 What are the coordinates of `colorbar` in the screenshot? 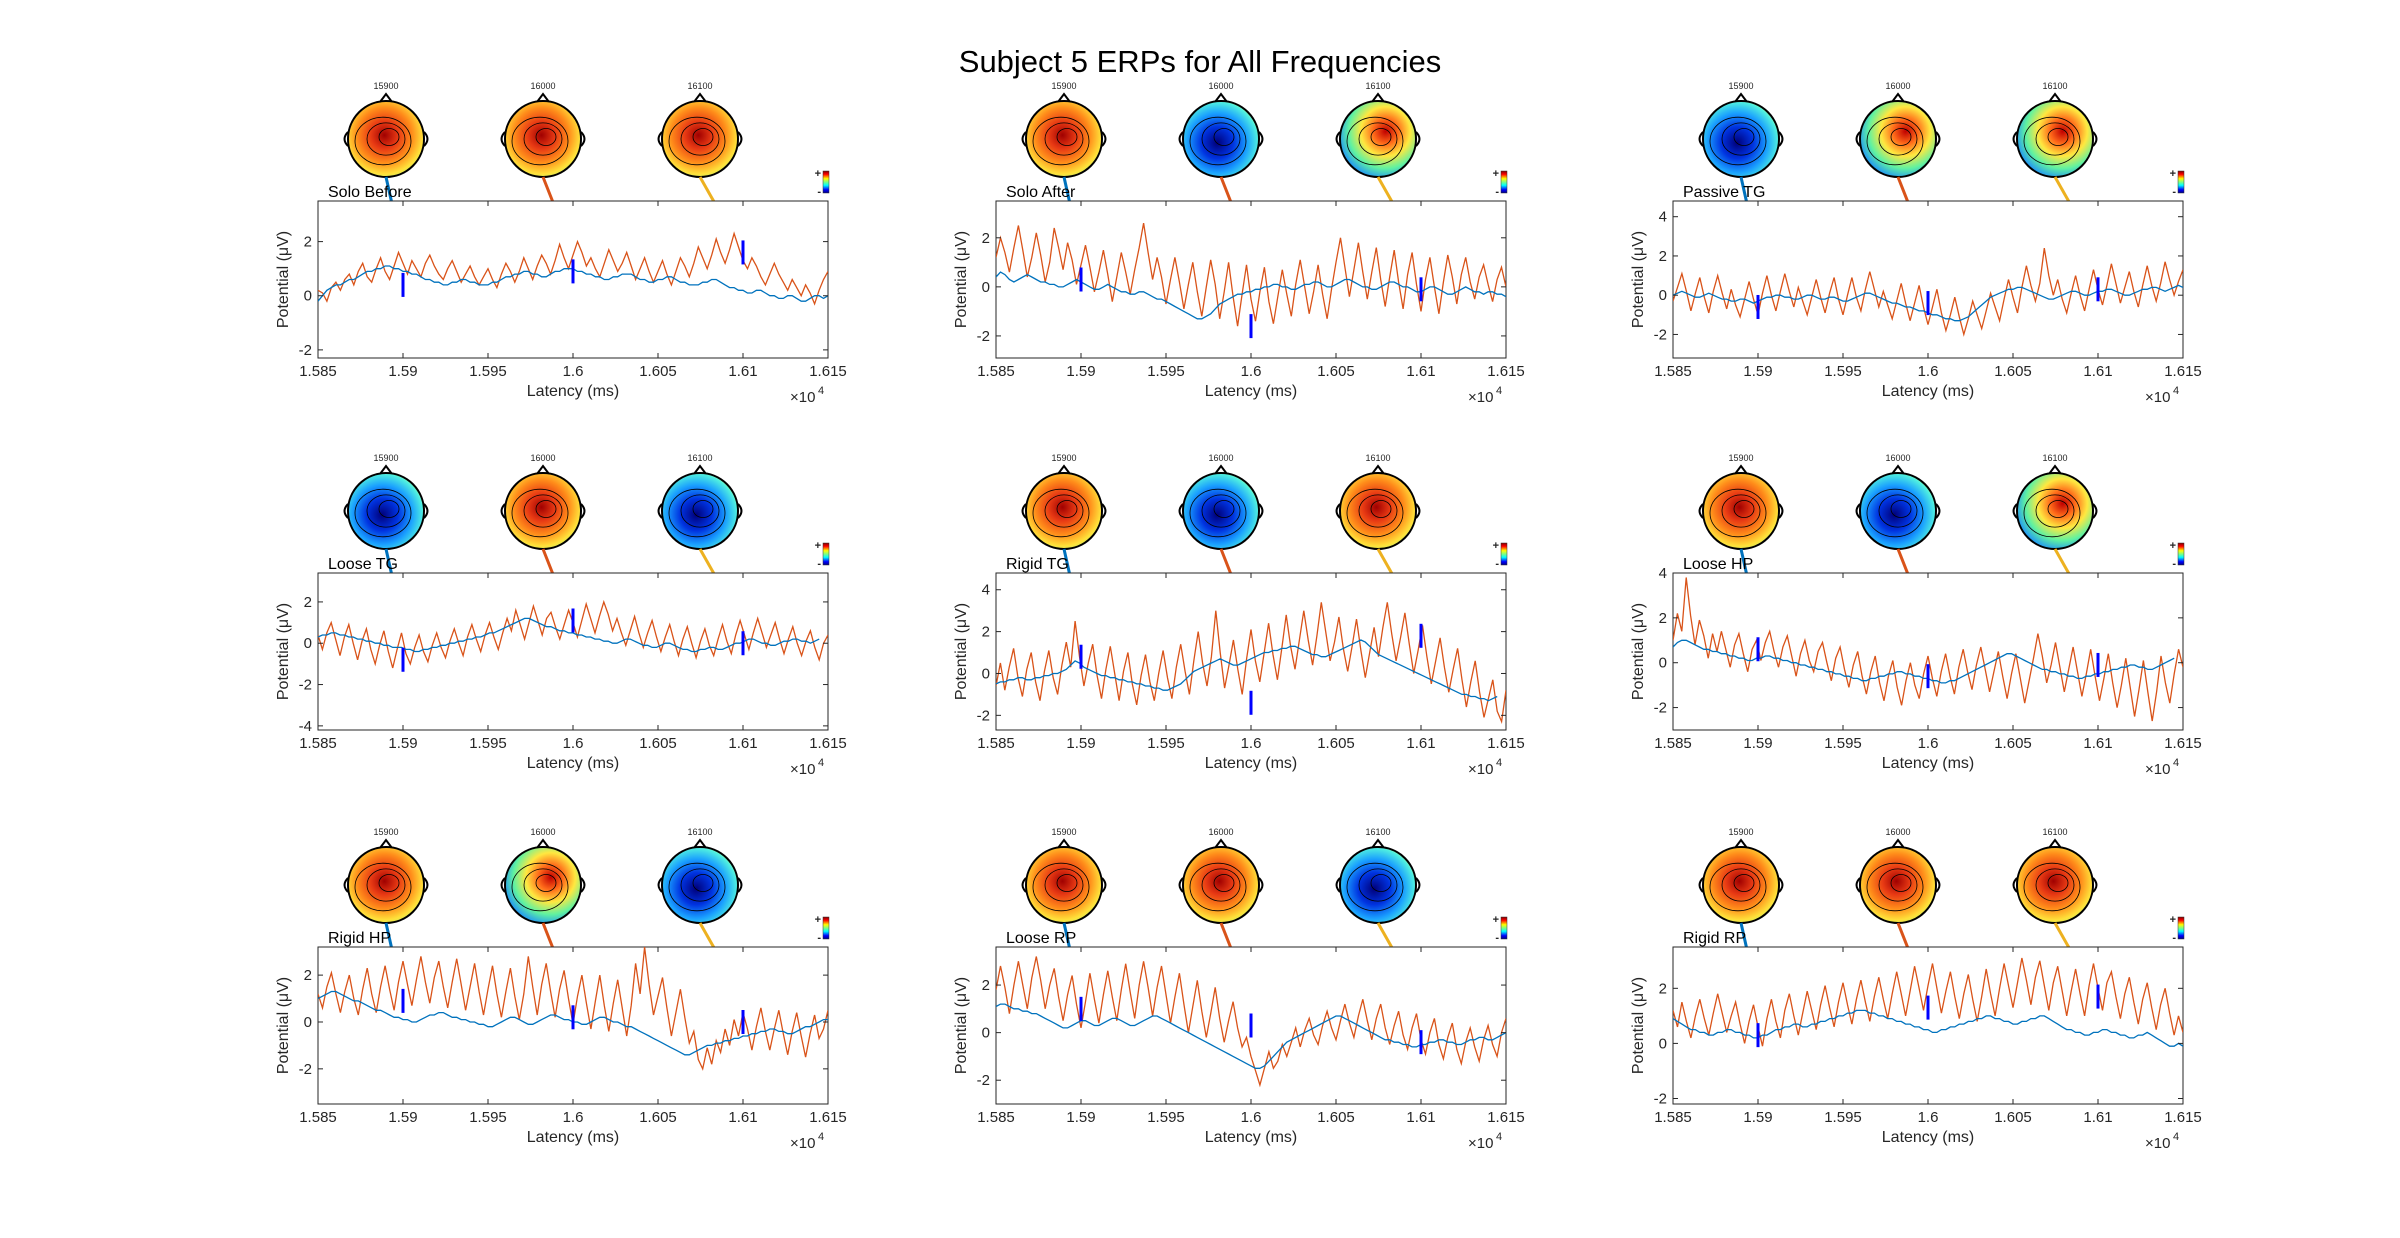 It's located at (2181, 182).